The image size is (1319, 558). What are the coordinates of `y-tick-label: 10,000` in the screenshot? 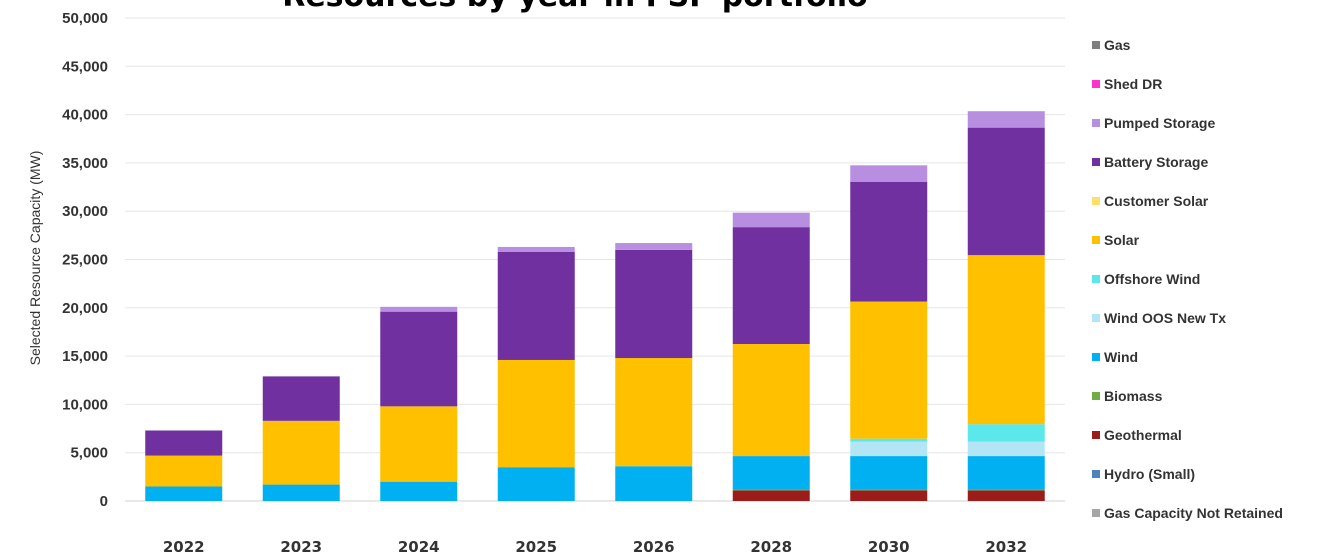 It's located at (85, 404).